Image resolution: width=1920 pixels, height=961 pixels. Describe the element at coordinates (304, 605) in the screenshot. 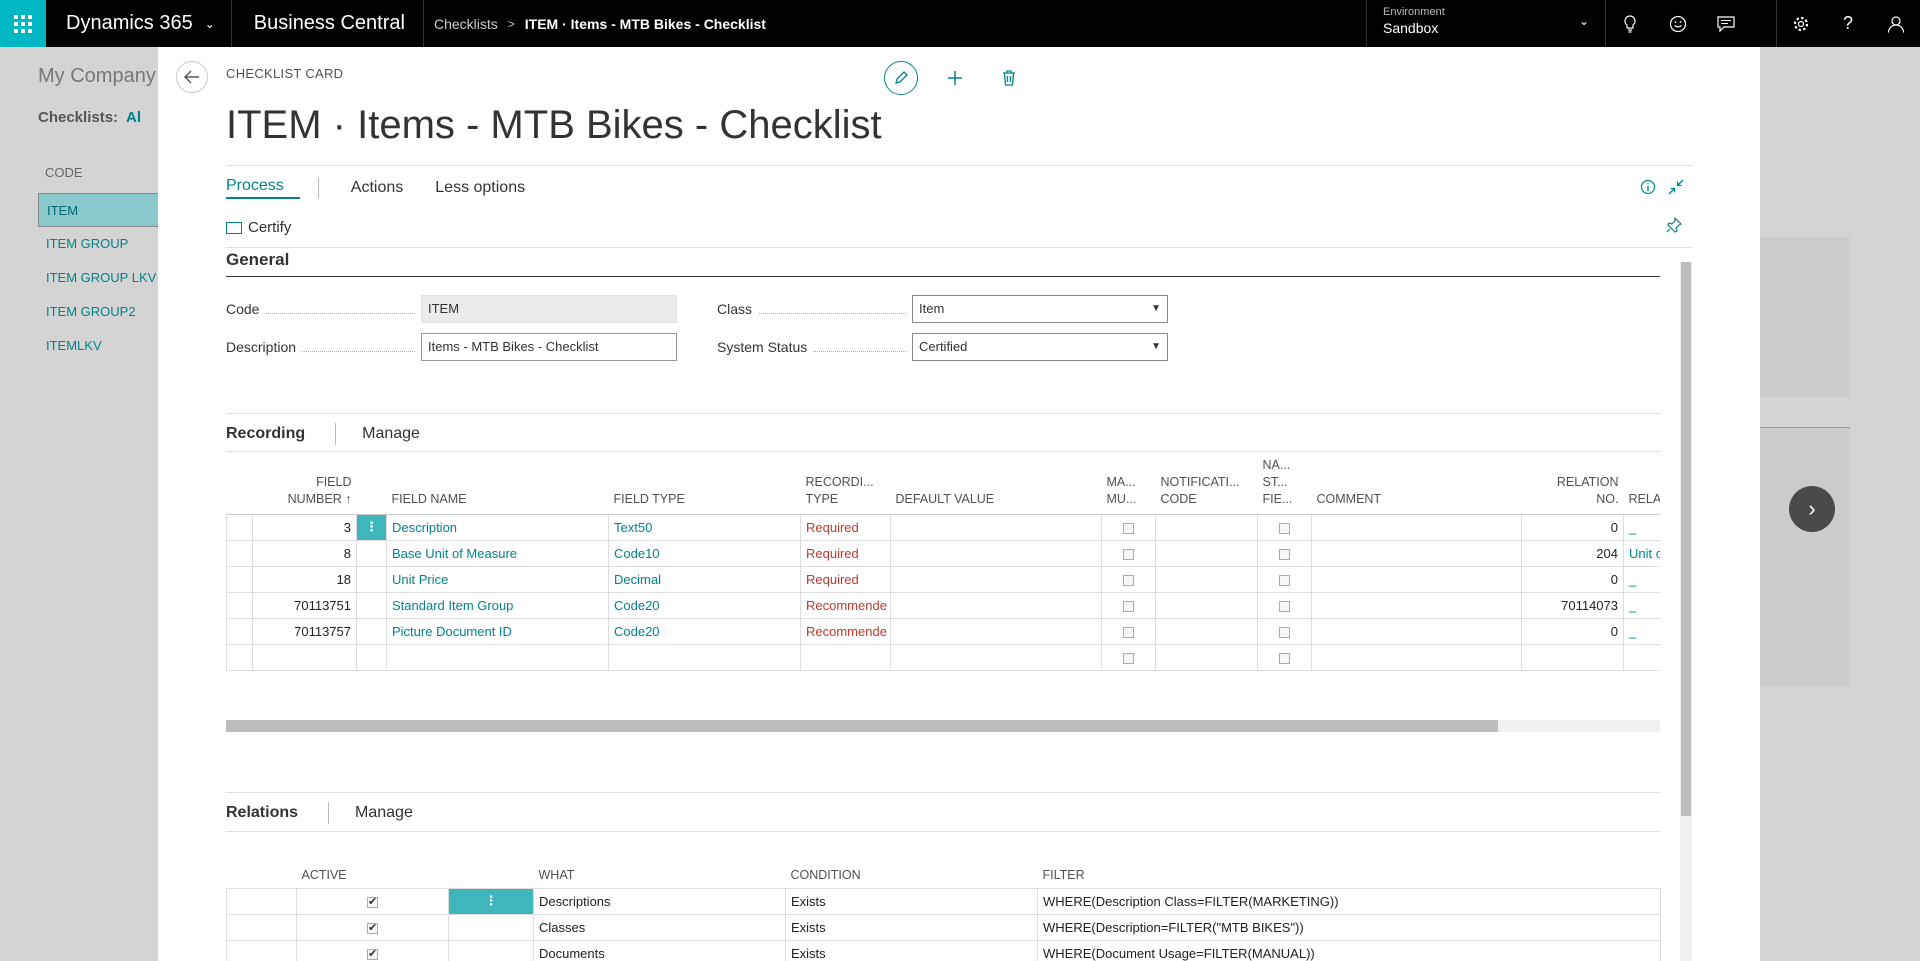

I see `field-number-cell: 70113751` at that location.